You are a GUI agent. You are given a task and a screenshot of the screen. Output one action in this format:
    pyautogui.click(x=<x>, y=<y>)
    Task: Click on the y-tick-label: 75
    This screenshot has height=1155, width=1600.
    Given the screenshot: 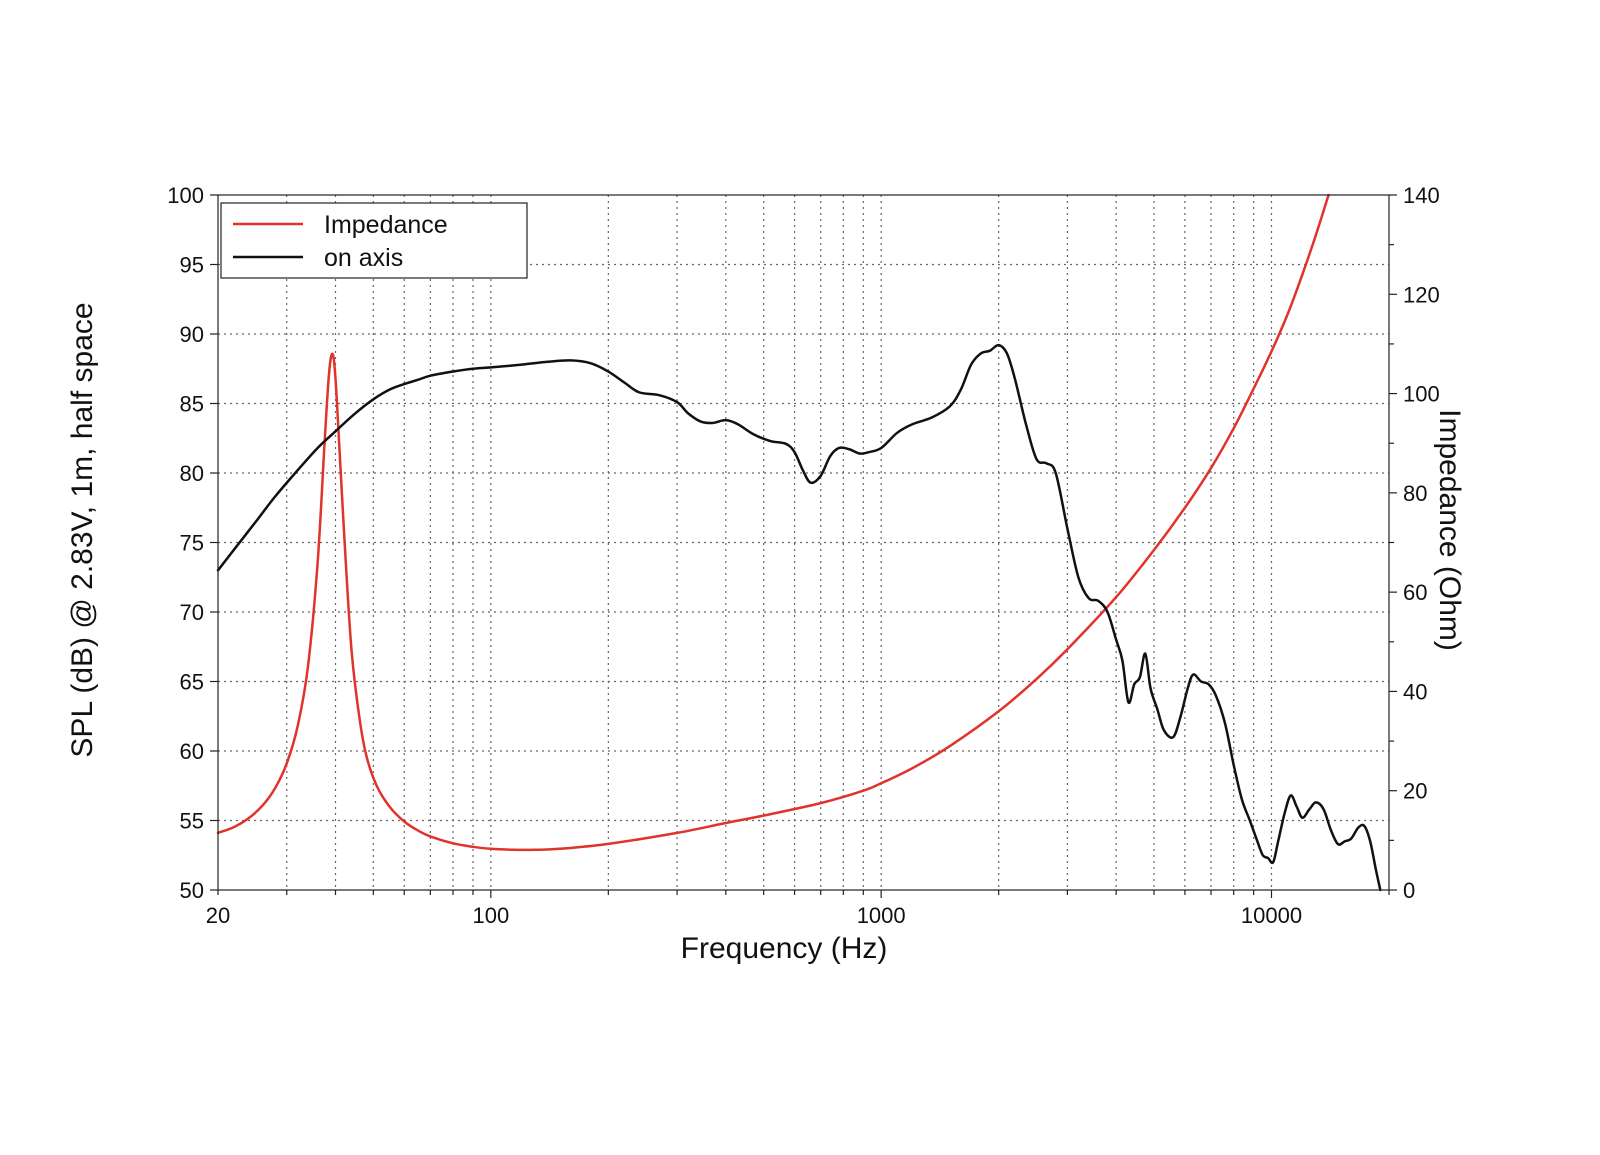 What is the action you would take?
    pyautogui.click(x=192, y=543)
    